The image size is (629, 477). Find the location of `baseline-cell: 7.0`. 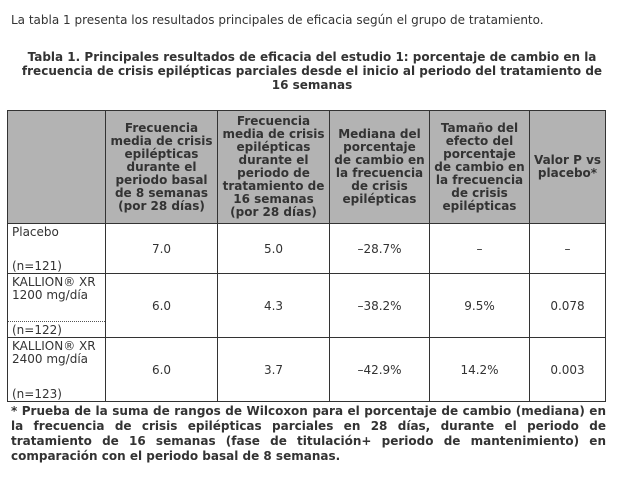

baseline-cell: 7.0 is located at coordinates (161, 248).